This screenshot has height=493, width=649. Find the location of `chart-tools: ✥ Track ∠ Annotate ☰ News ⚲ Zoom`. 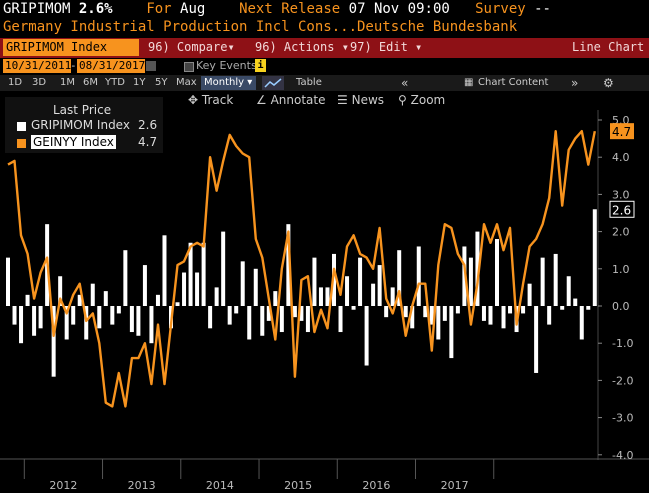

chart-tools: ✥ Track ∠ Annotate ☰ News ⚲ Zoom is located at coordinates (320, 101).